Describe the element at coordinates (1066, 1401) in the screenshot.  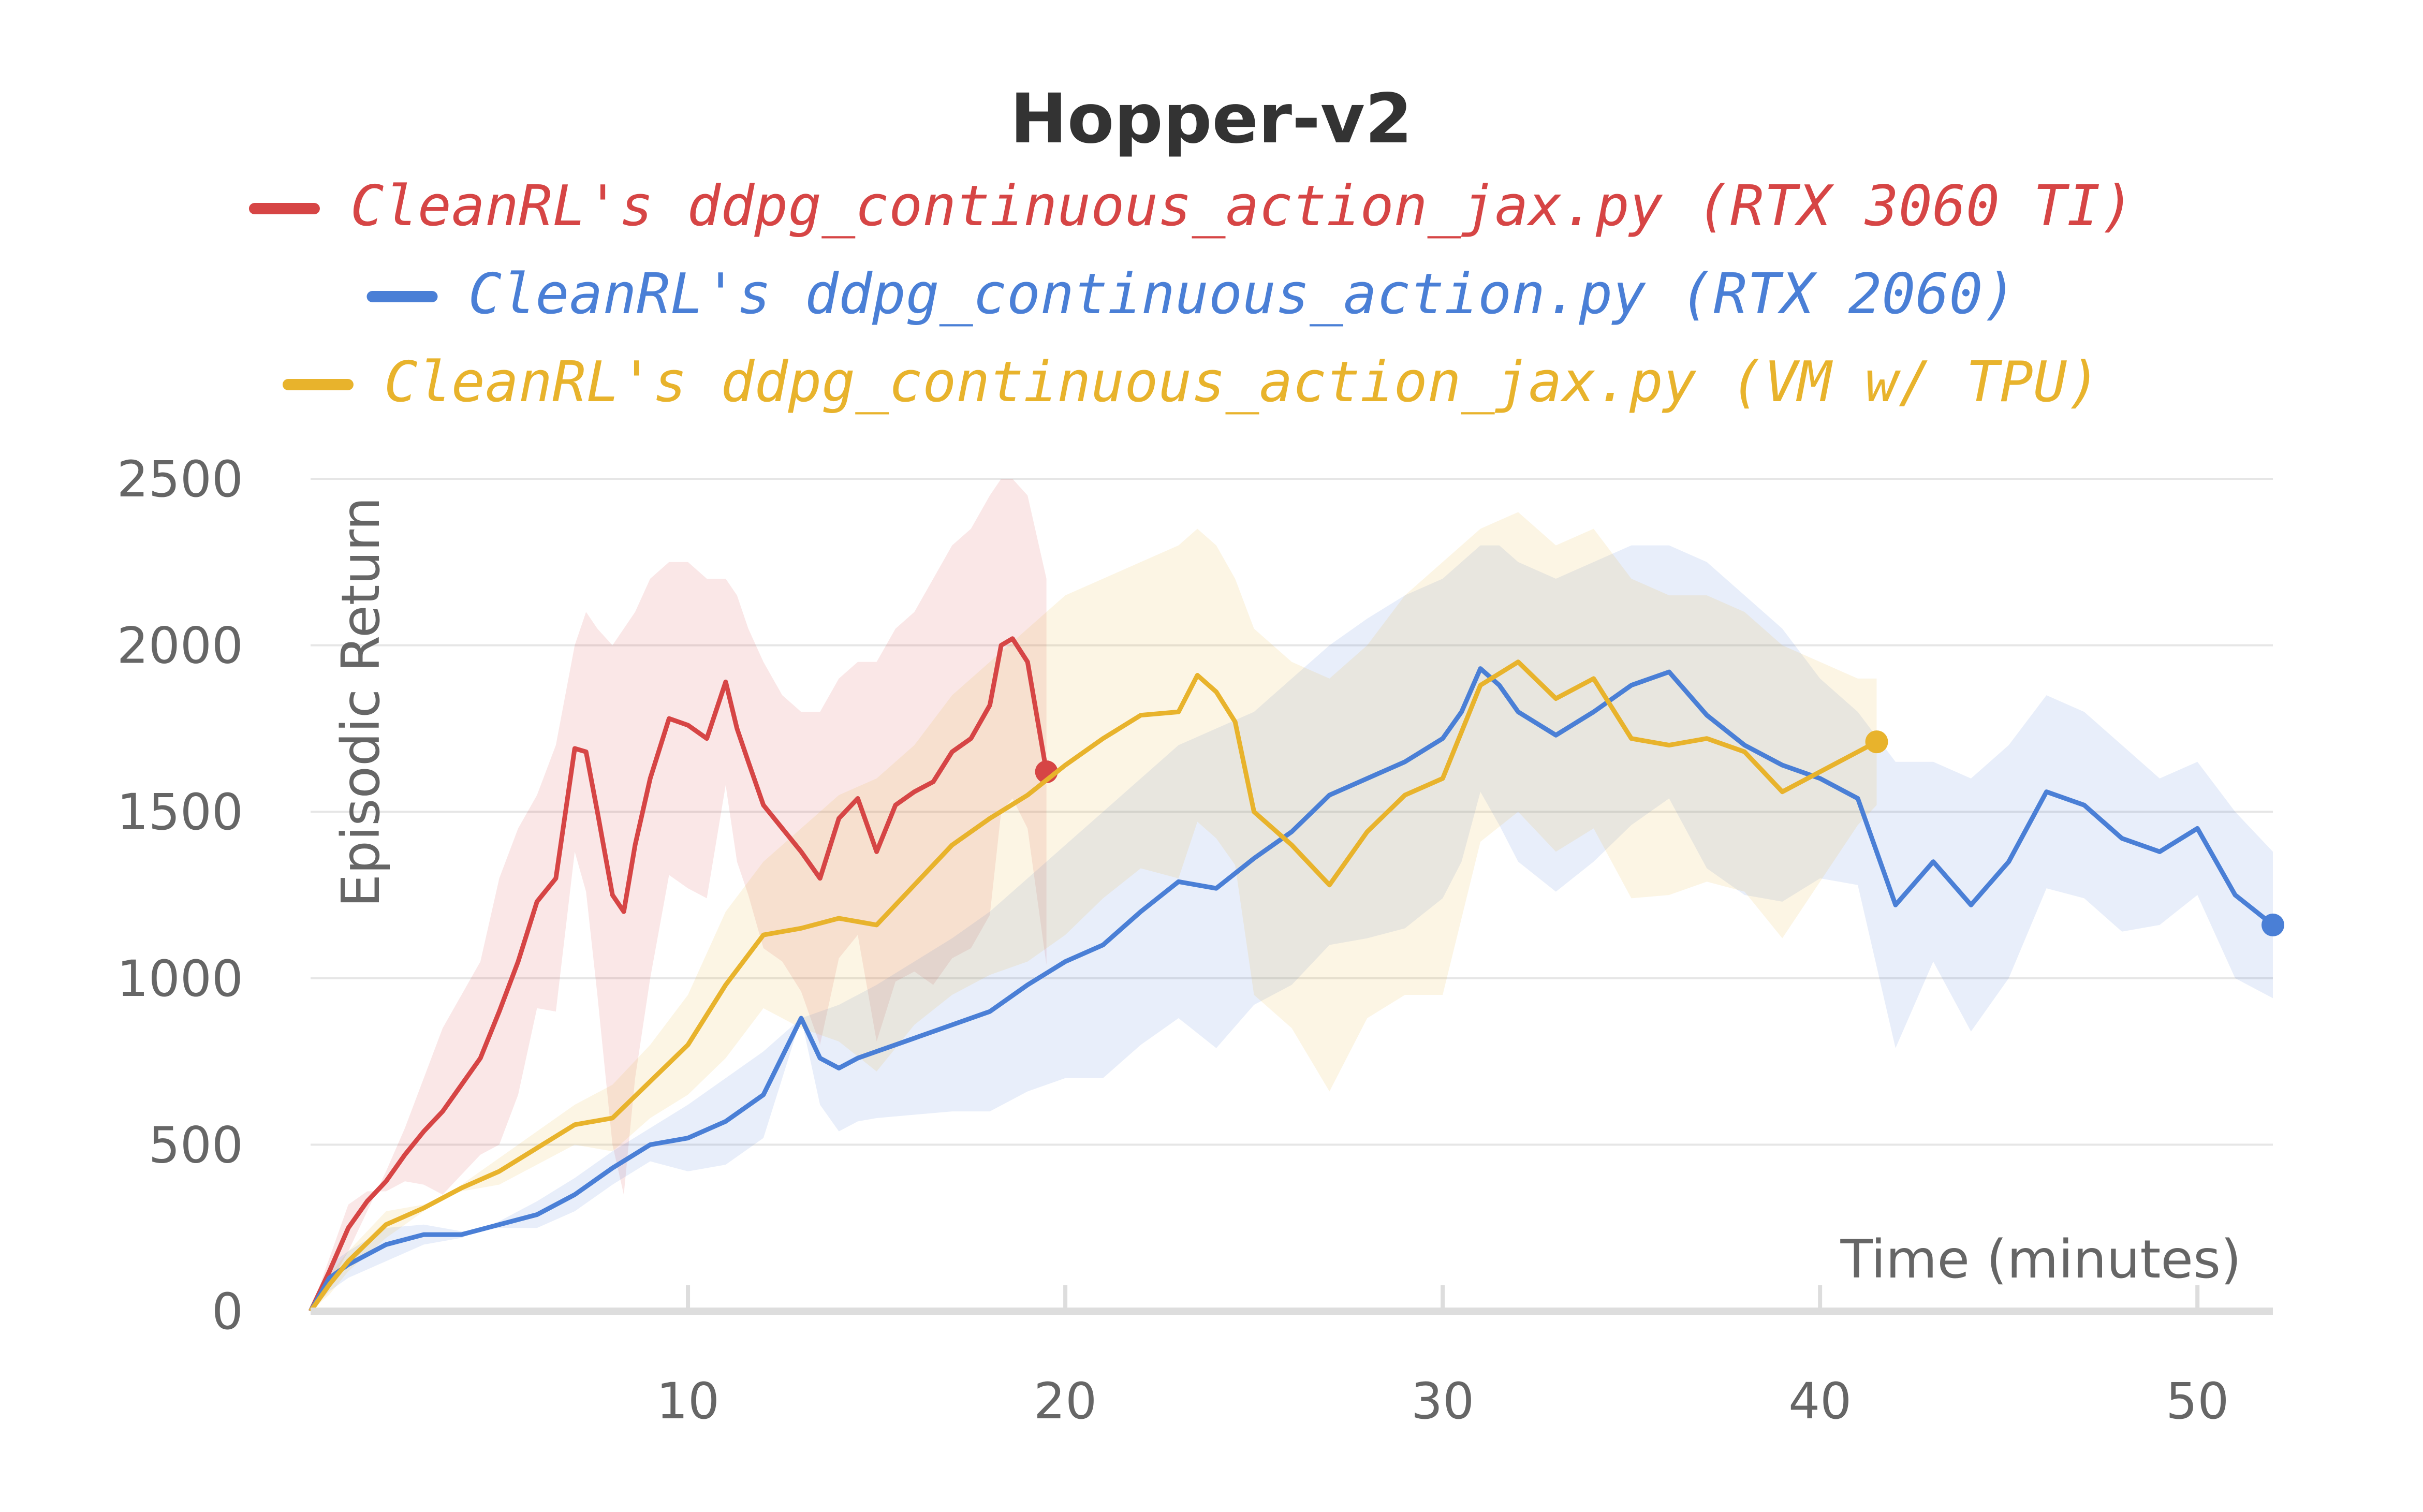
I see `x-tick-label: 20` at that location.